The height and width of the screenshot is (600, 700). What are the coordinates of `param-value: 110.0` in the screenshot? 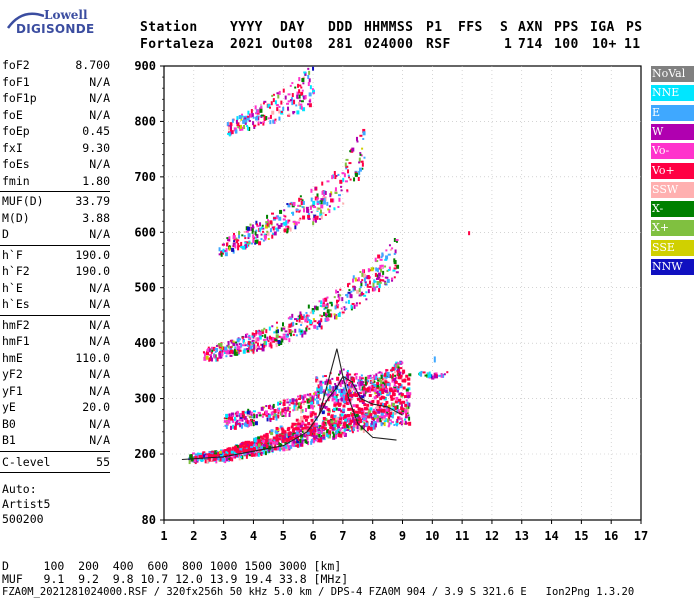 It's located at (92, 357).